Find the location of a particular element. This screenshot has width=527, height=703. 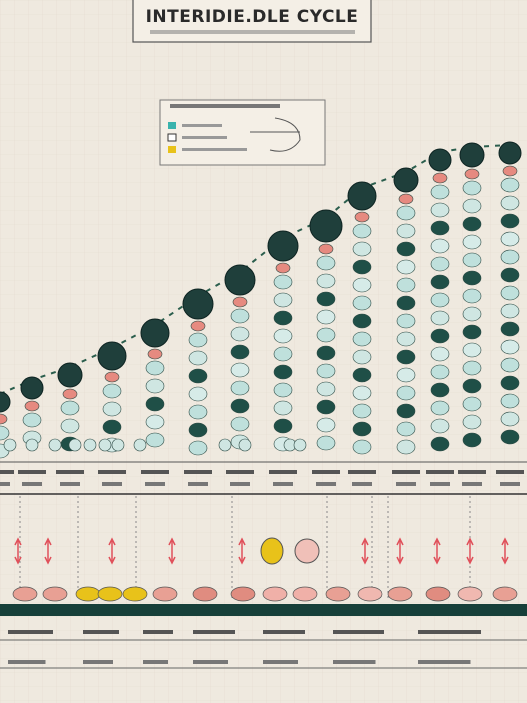

legend-text is located at coordinates (214, 149).